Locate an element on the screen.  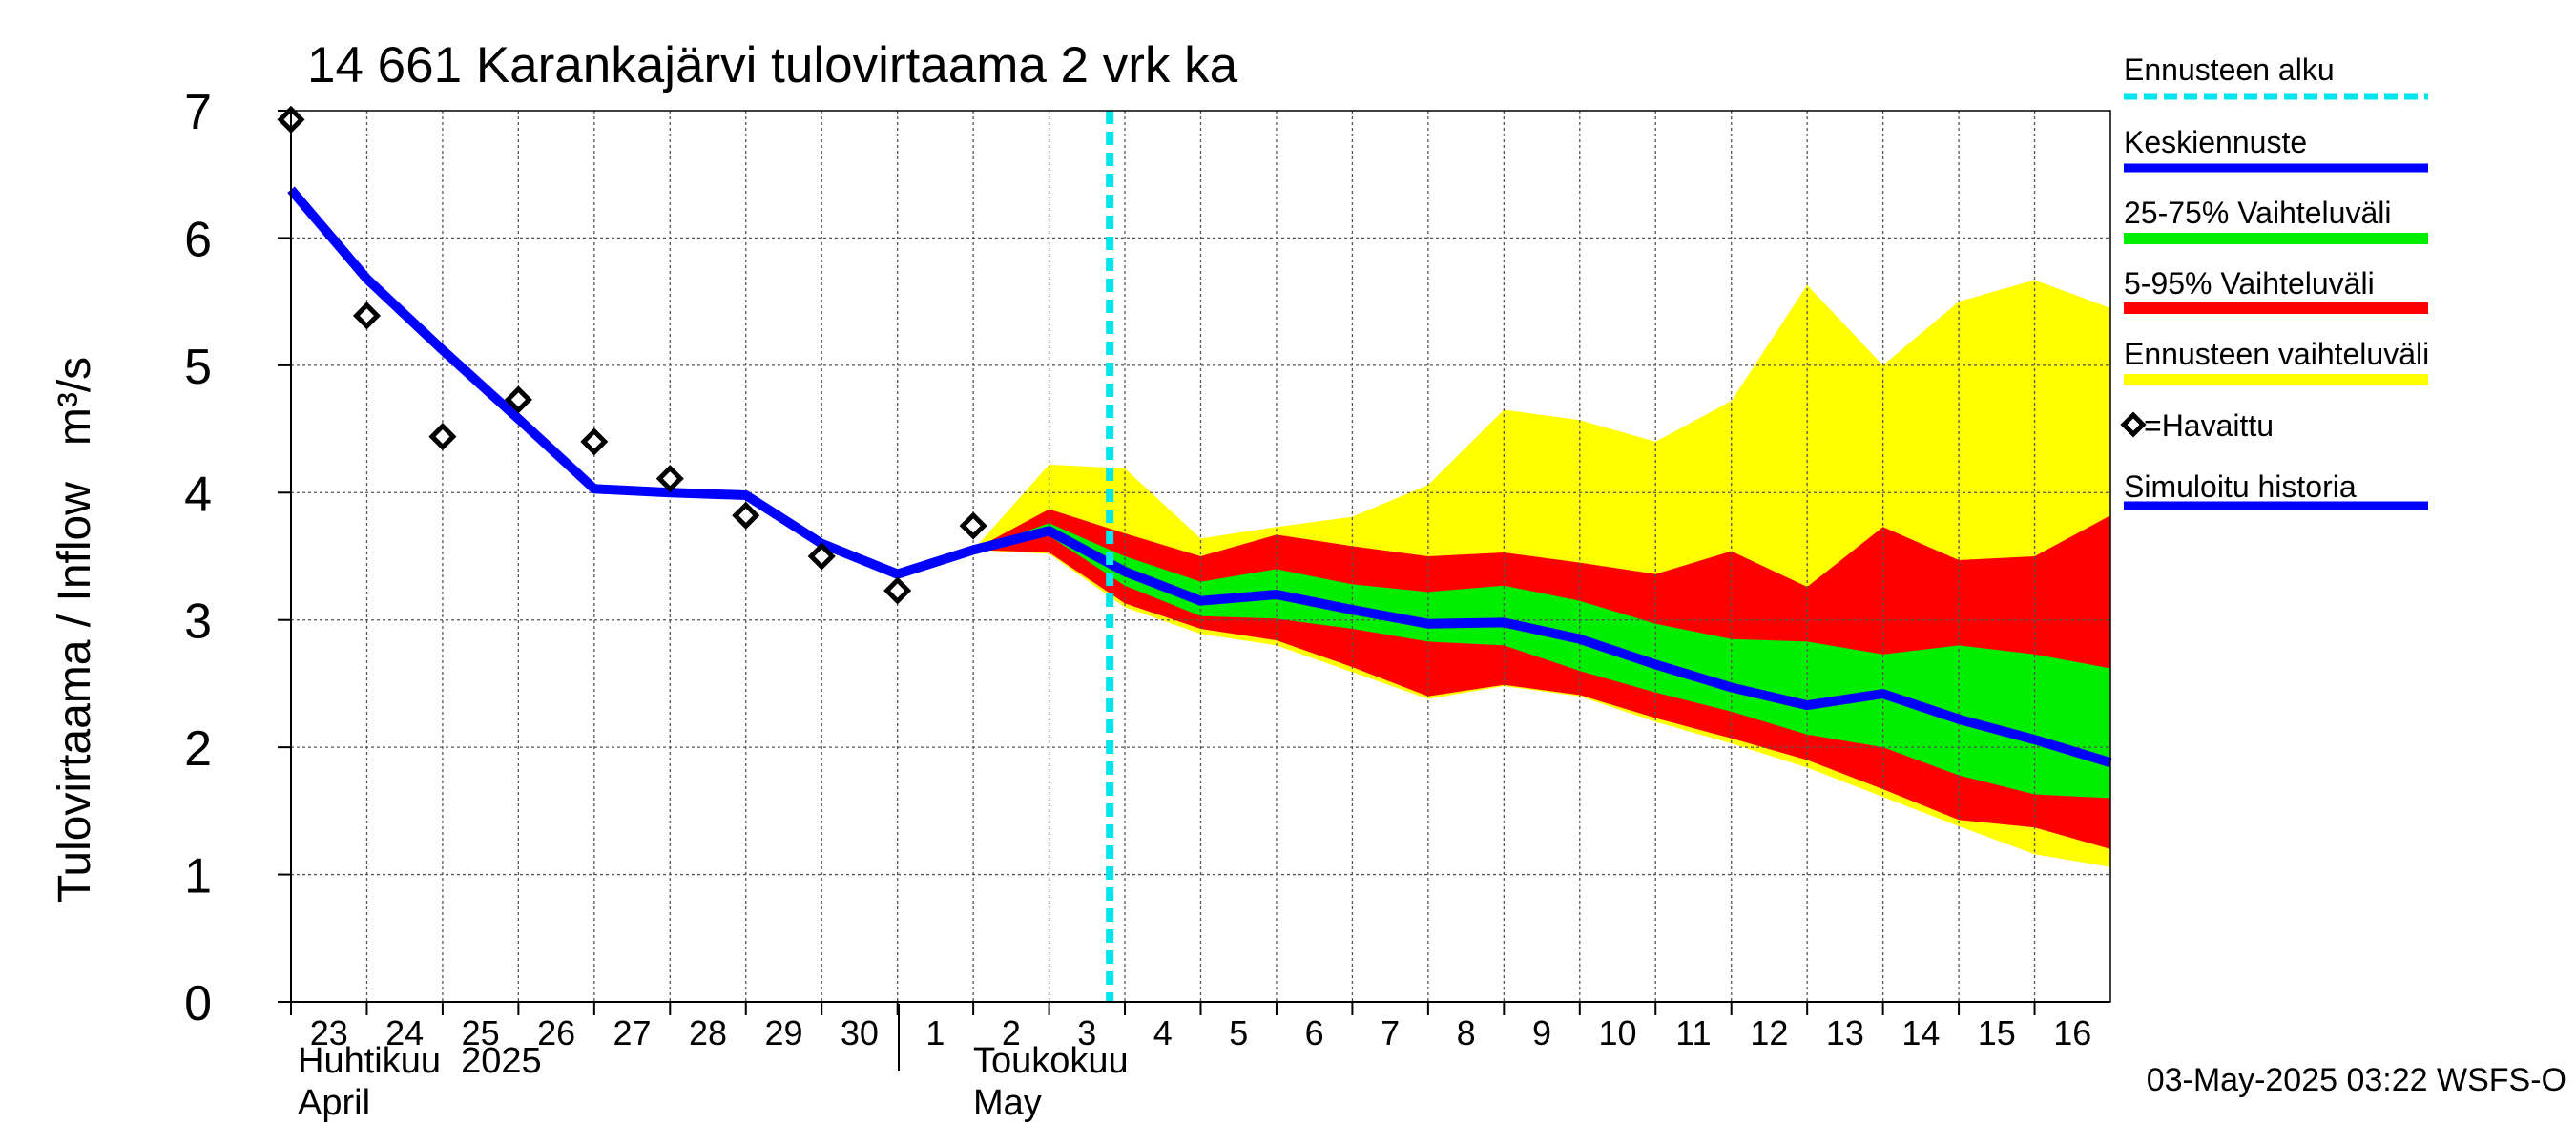
legend-label: Ennusteen vaihteluväli is located at coordinates (2276, 354).